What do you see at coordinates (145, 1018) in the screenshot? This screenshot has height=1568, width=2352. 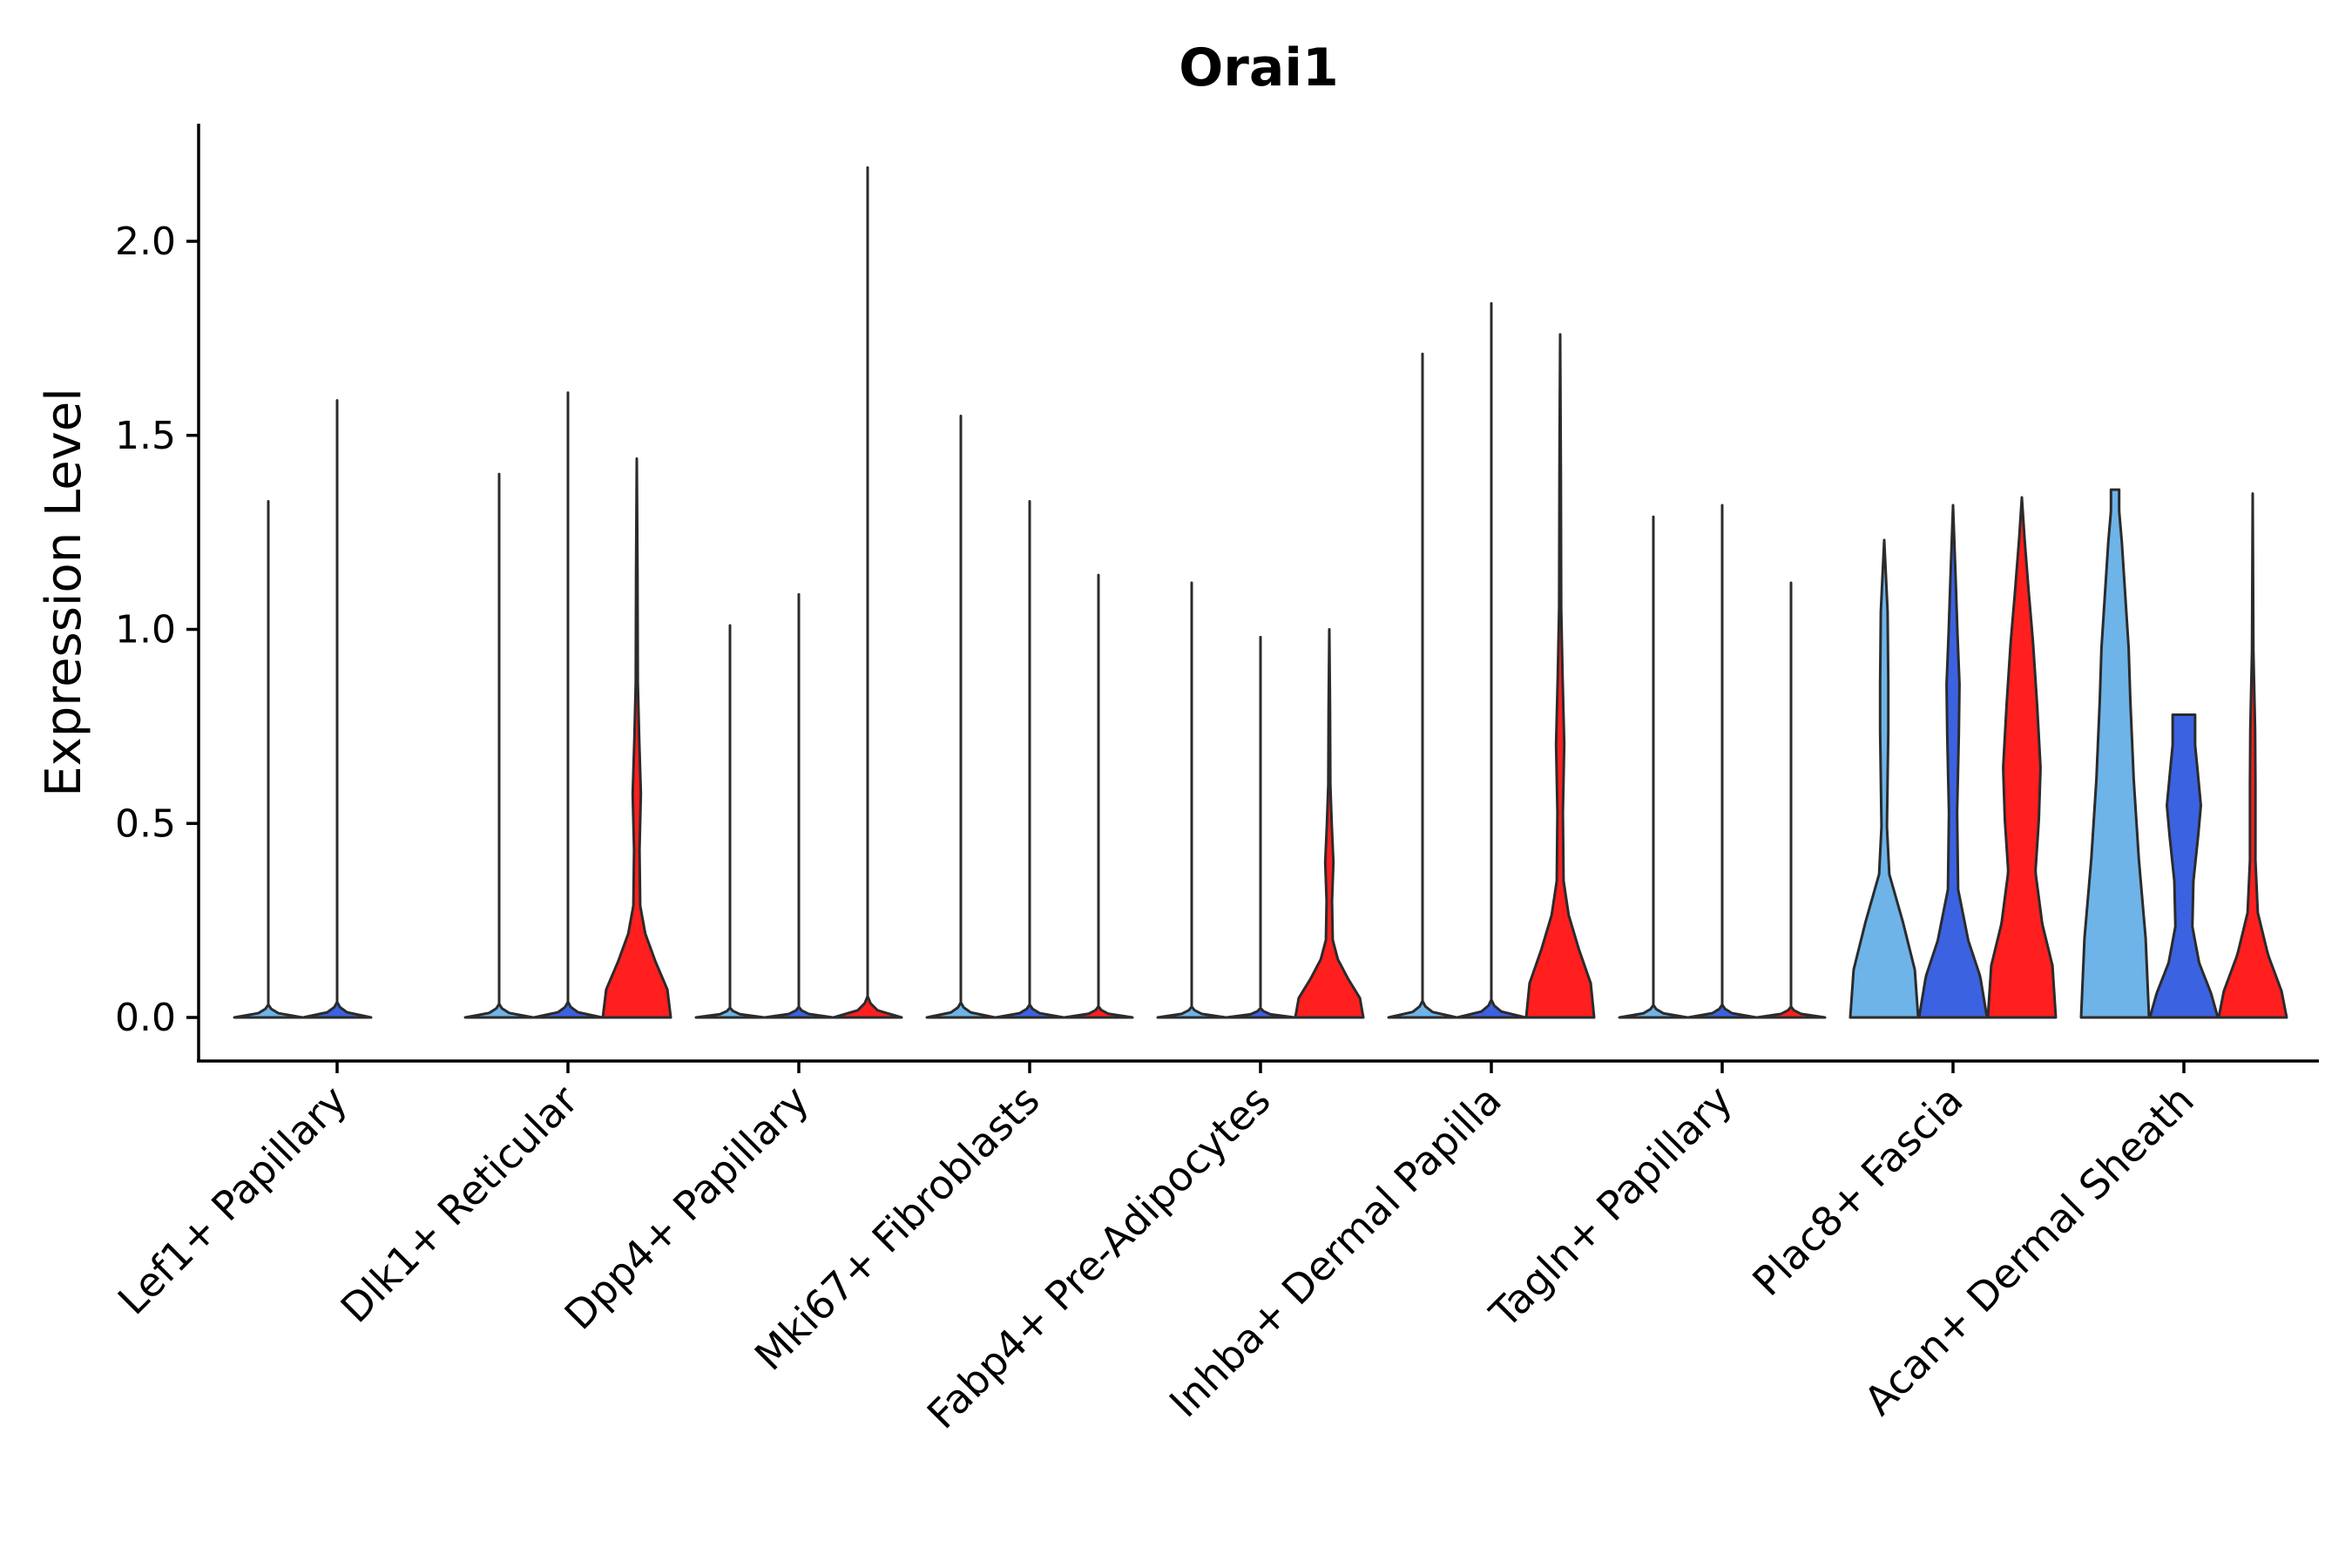 I see `y-tick-label: 0.0` at bounding box center [145, 1018].